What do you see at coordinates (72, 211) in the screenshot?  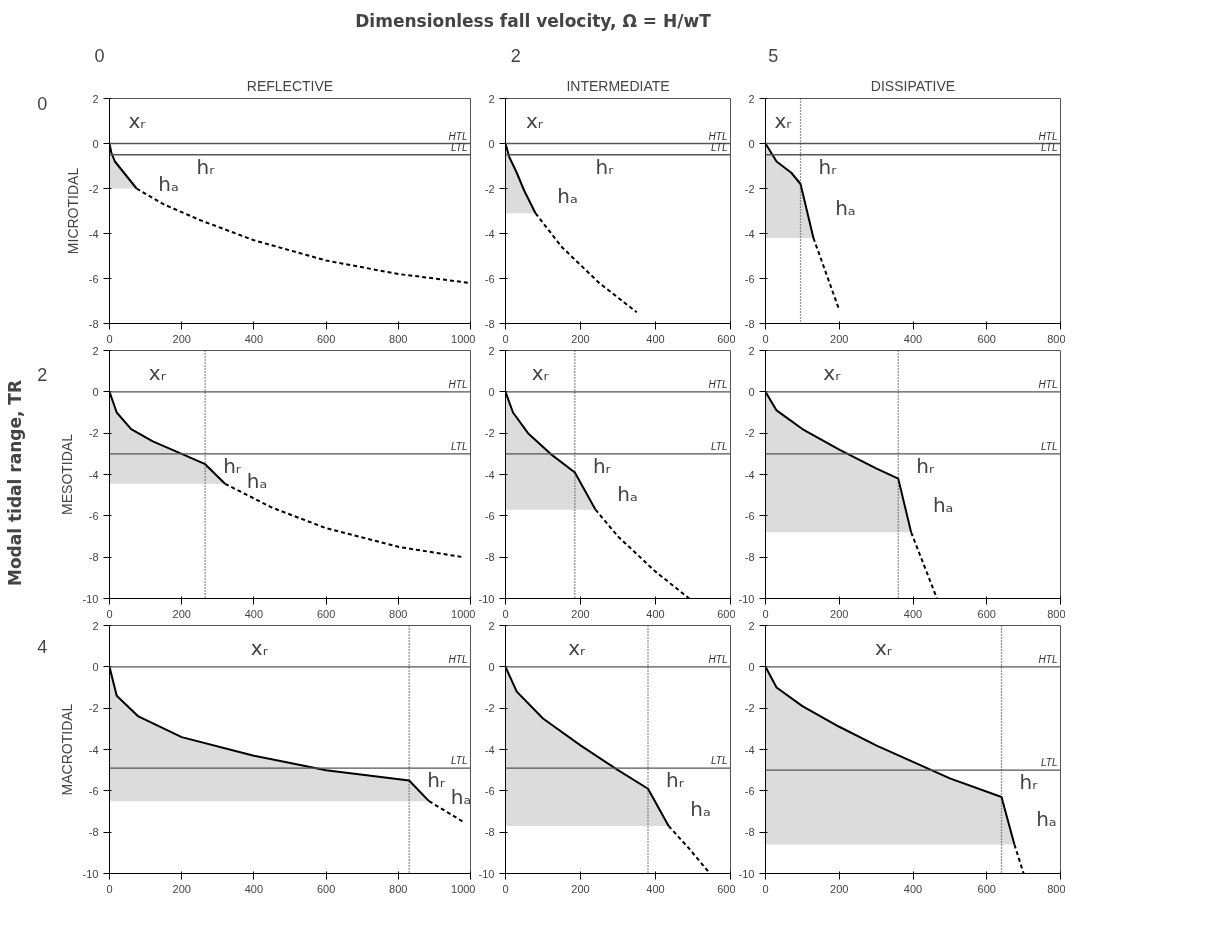 I see `y-axis-title: MICROTIDAL` at bounding box center [72, 211].